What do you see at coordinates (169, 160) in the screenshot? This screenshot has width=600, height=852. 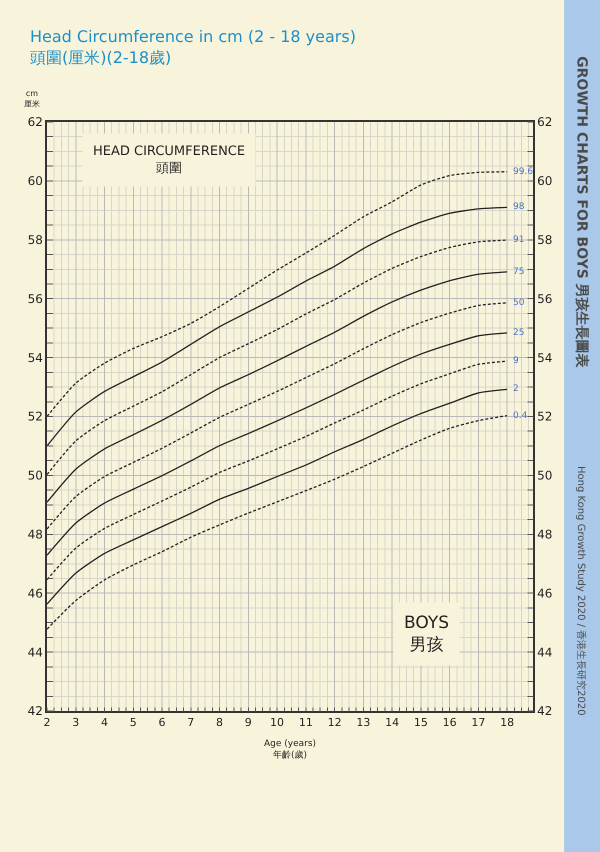 I see `annotation: HEAD CIRCUMFERENCE 頭圍` at bounding box center [169, 160].